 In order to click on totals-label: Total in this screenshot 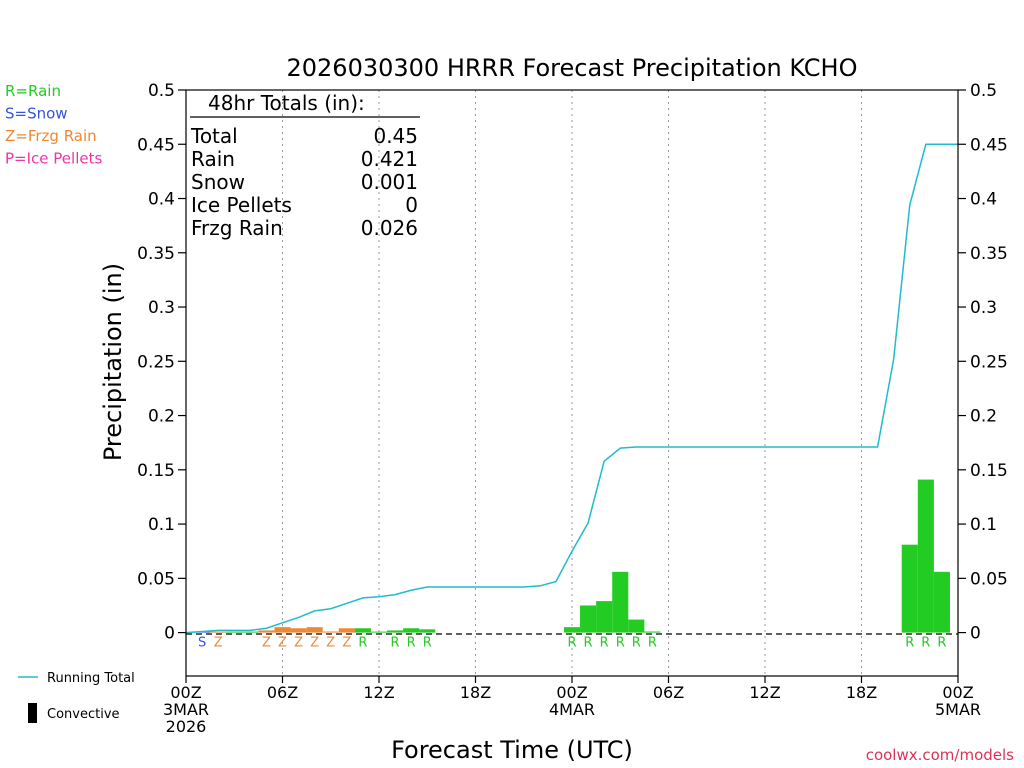, I will do `click(214, 136)`.